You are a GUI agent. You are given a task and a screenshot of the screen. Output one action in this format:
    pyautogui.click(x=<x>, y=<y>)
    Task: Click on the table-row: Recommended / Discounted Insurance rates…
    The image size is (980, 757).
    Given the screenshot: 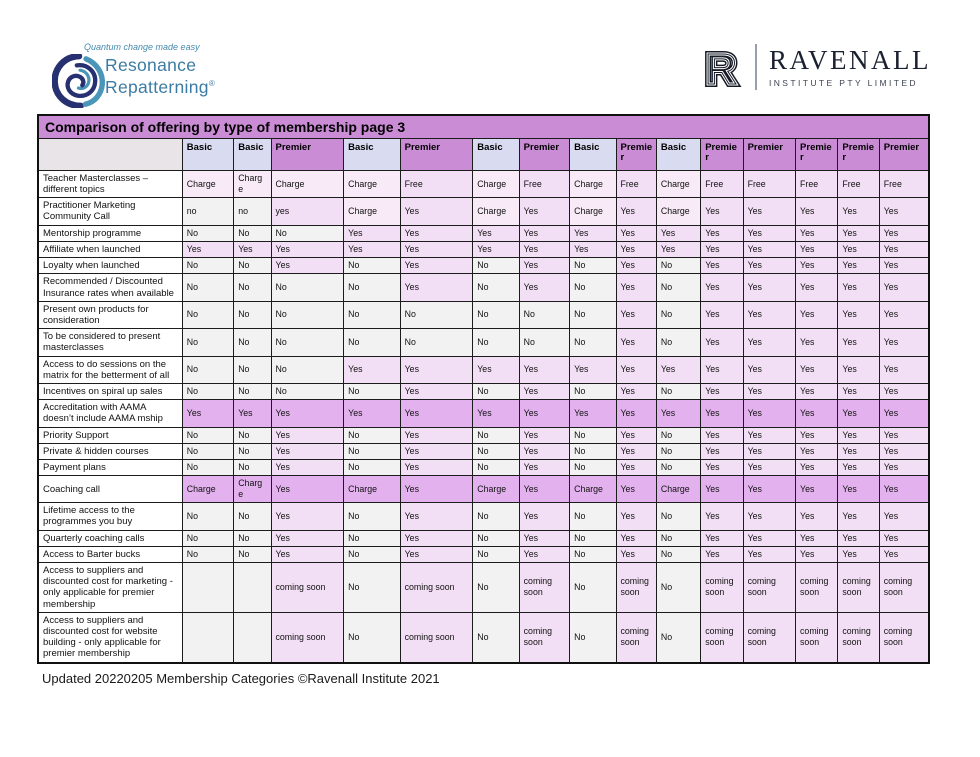 What is the action you would take?
    pyautogui.click(x=483, y=287)
    